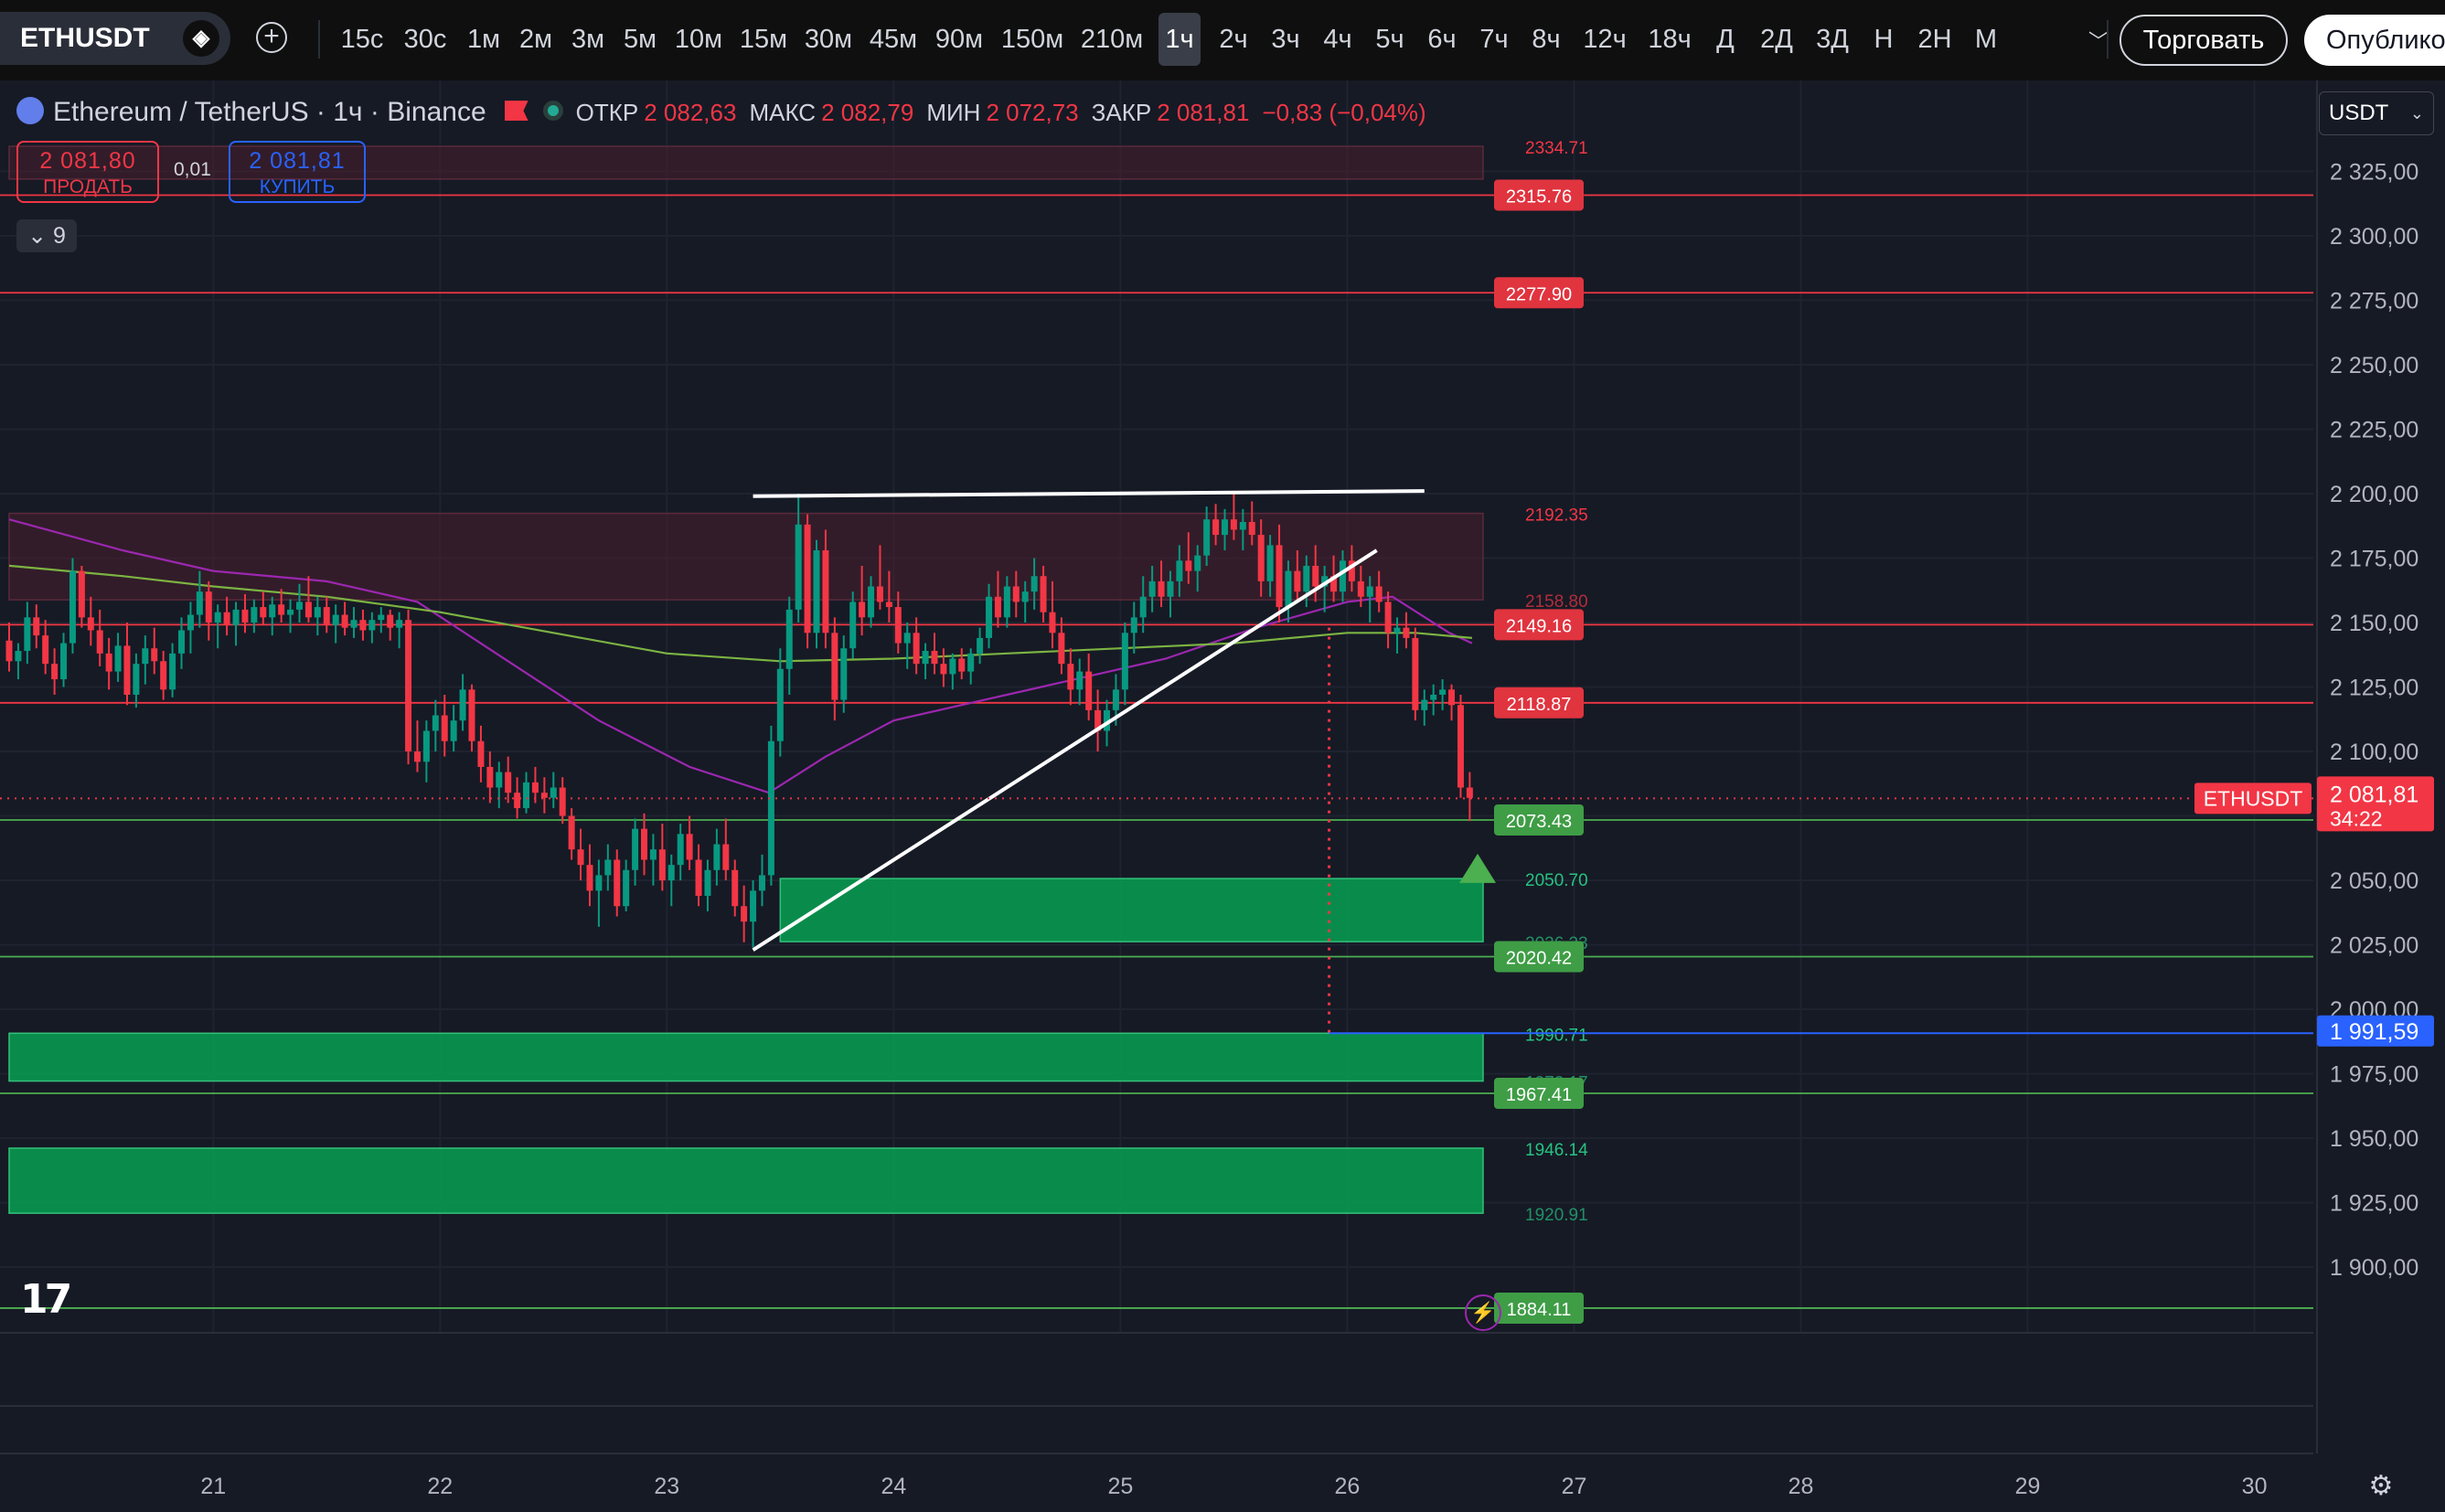  Describe the element at coordinates (1222, 1482) in the screenshot. I see `time-axis` at that location.